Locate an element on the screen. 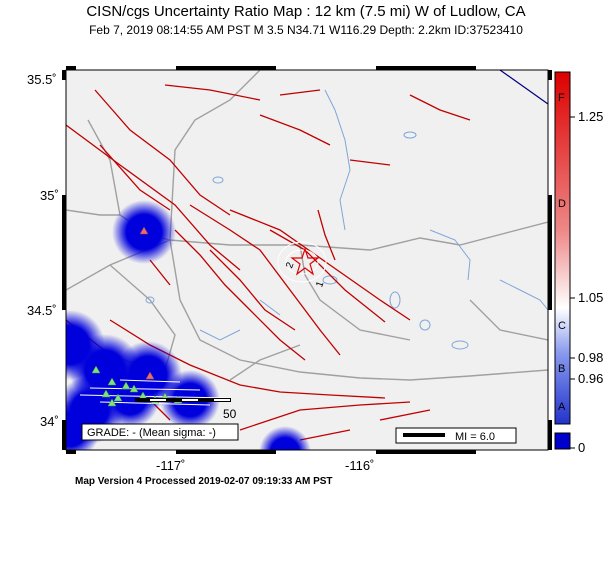  grade-letter: D is located at coordinates (562, 204).